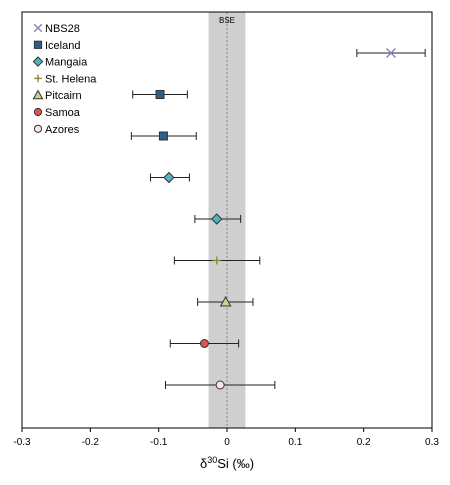  I want to click on legend-item: Mangaia, so click(60, 62).